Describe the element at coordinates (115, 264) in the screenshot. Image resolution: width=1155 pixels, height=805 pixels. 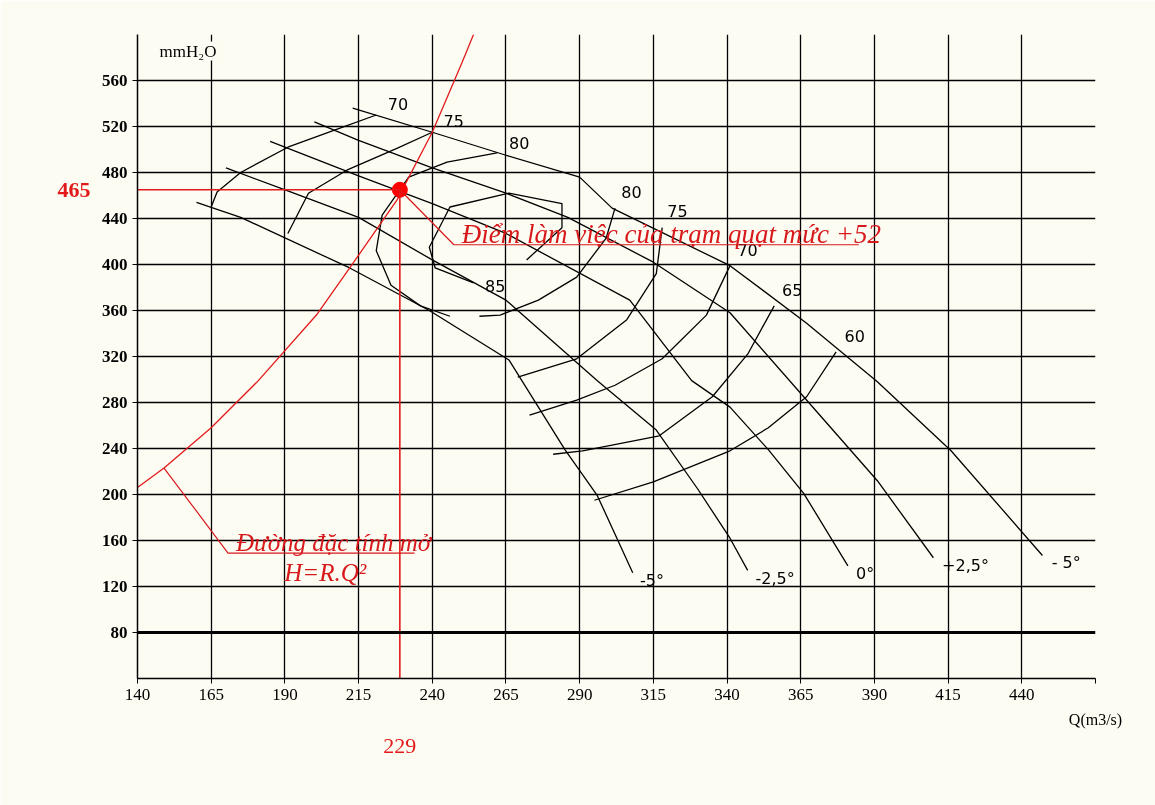
I see `y-tick-label: 400` at that location.